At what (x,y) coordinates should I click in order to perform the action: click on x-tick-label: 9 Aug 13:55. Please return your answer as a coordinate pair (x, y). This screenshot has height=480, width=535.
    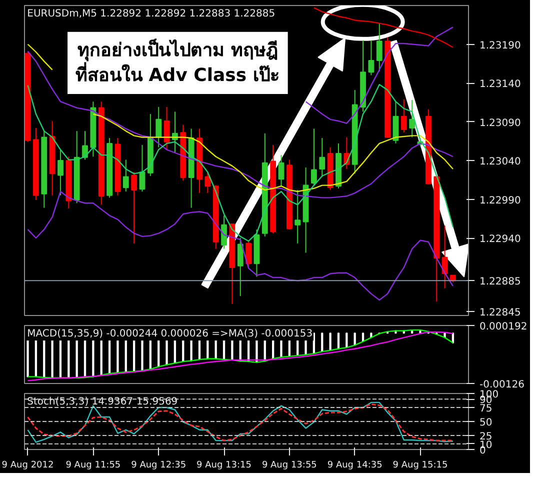
    Looking at the image, I should click on (289, 465).